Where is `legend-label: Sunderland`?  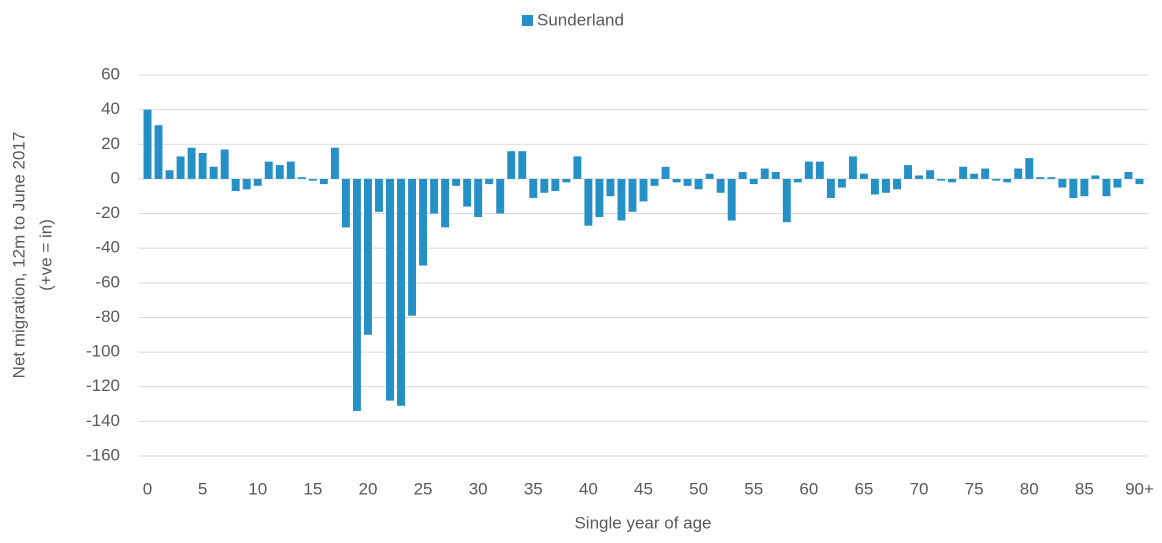 legend-label: Sunderland is located at coordinates (580, 19).